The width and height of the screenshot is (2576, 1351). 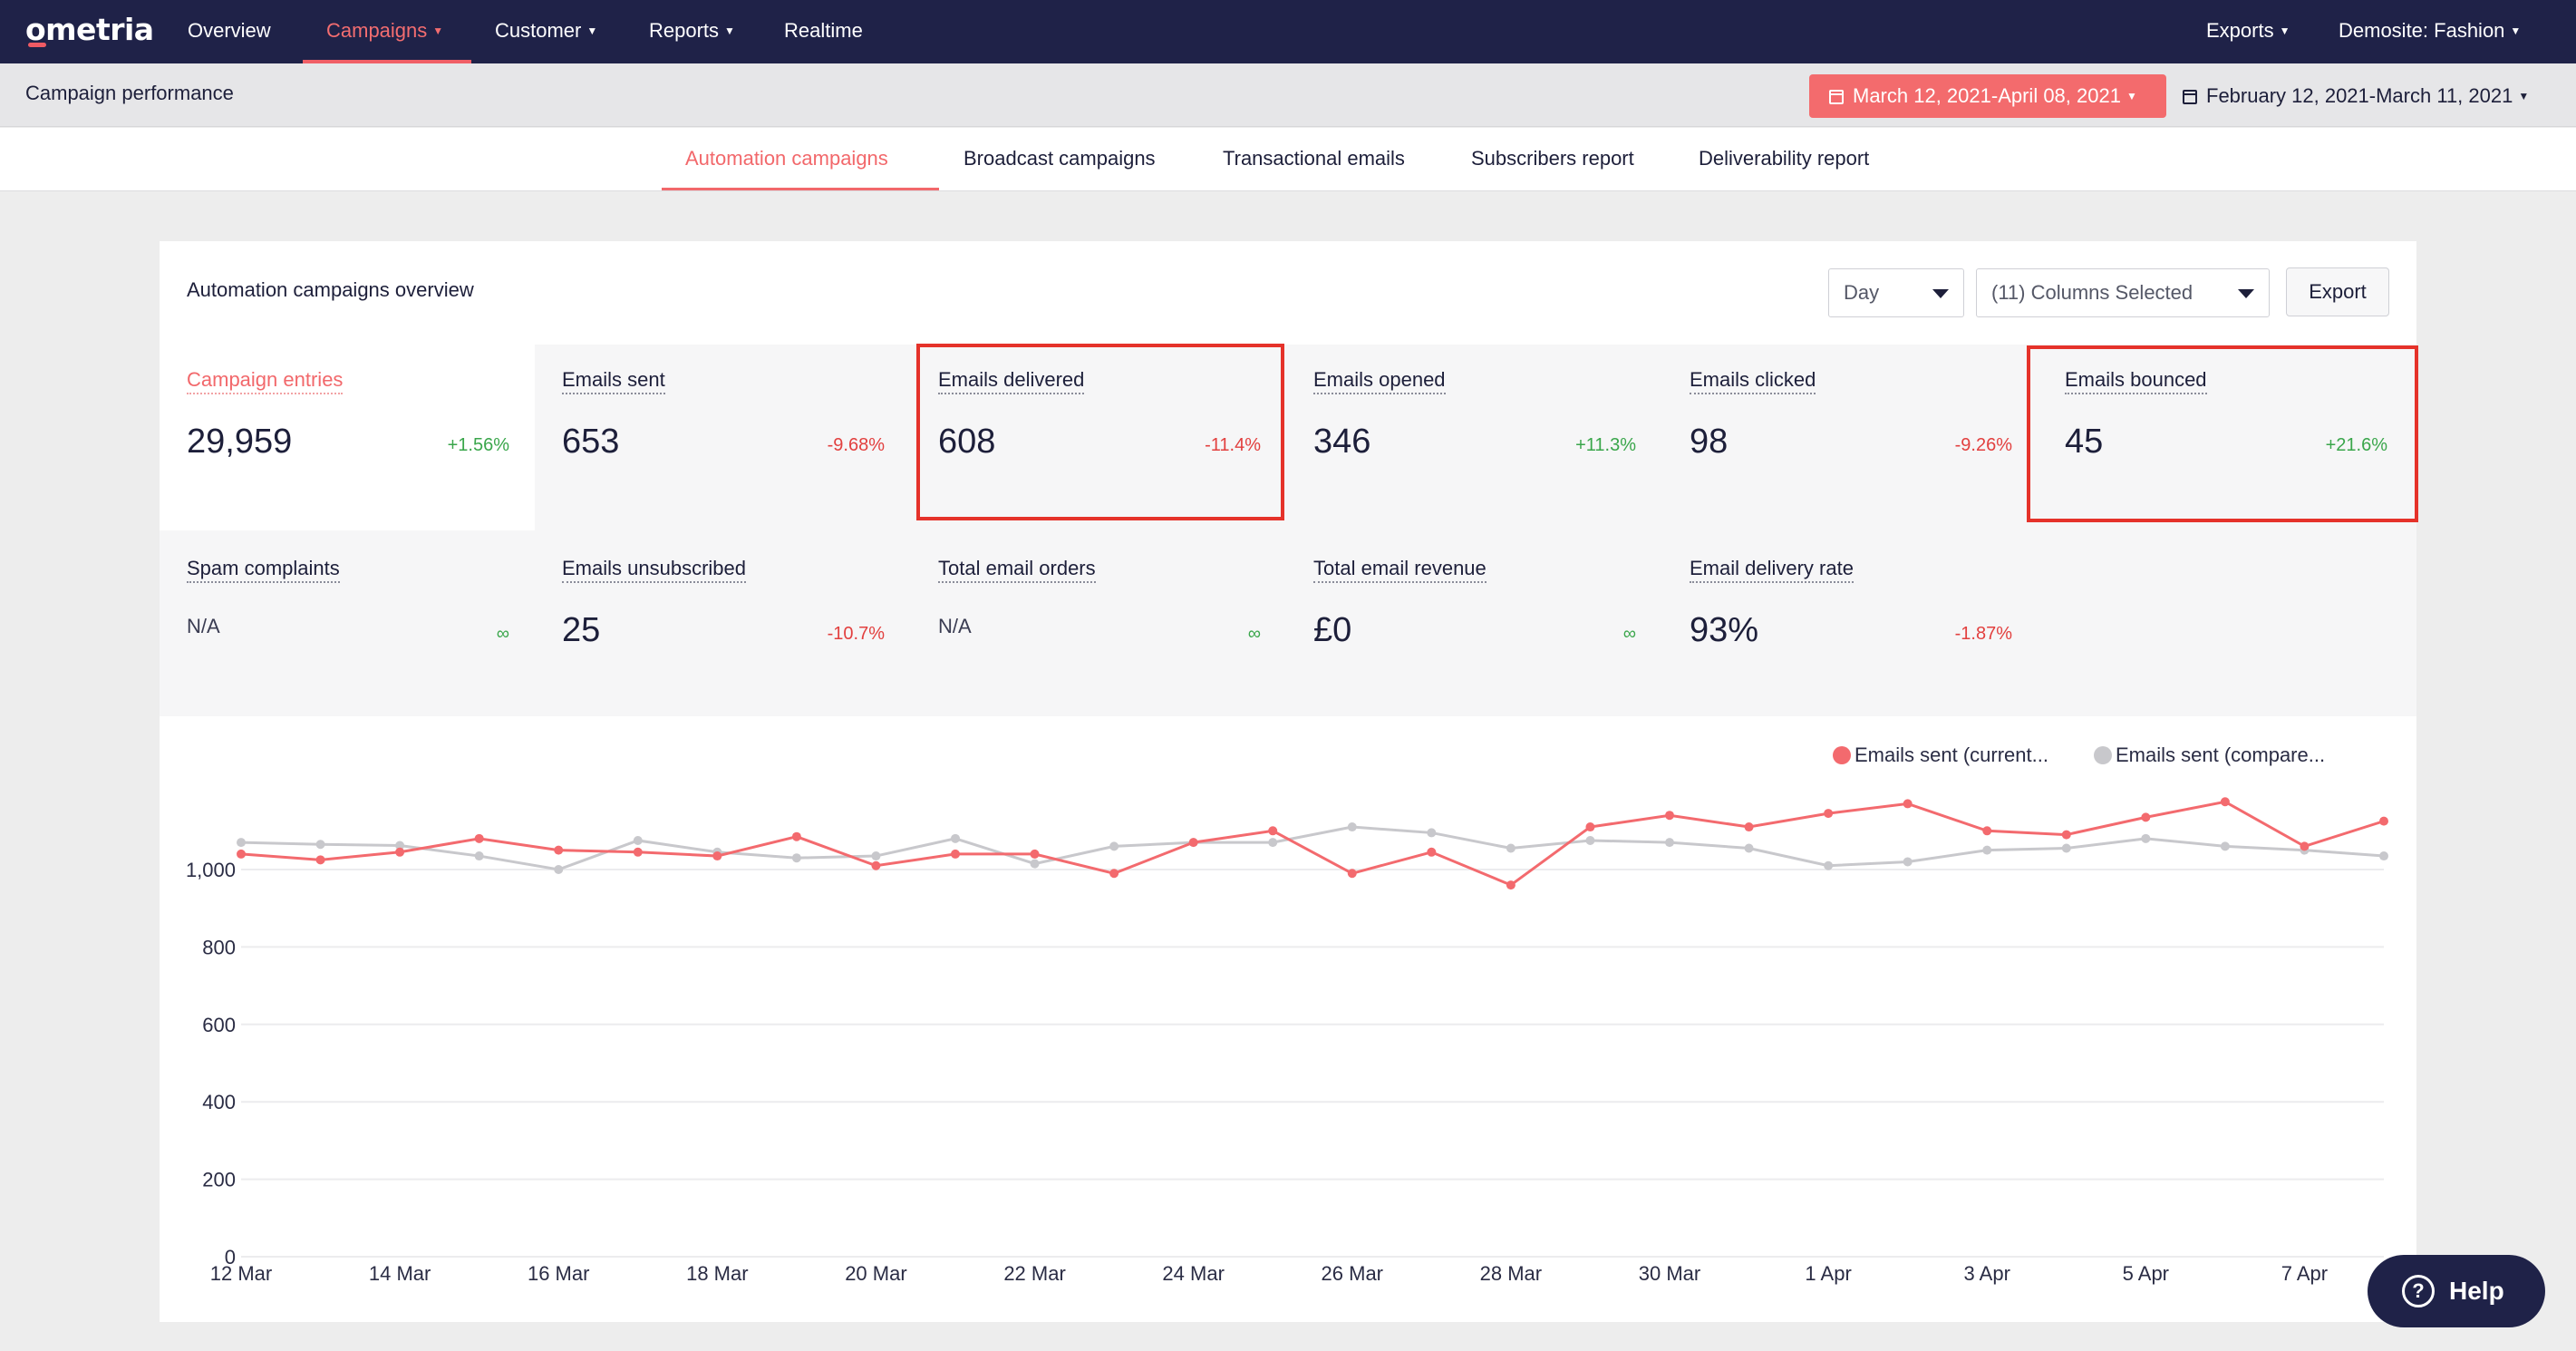 What do you see at coordinates (823, 31) in the screenshot?
I see `nav-realtime: Realtime` at bounding box center [823, 31].